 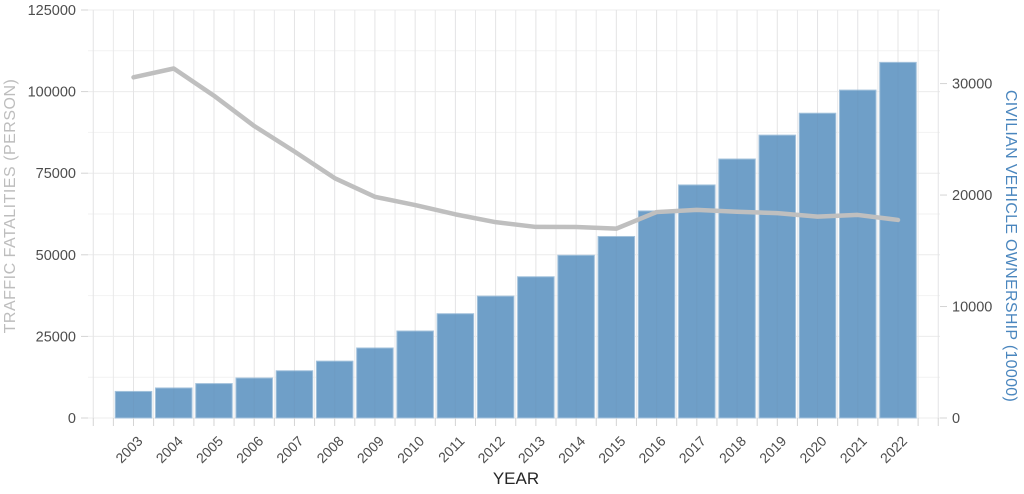 What do you see at coordinates (10, 206) in the screenshot?
I see `left-axis-title: TRAFFIC FATALITIES (PERSON)` at bounding box center [10, 206].